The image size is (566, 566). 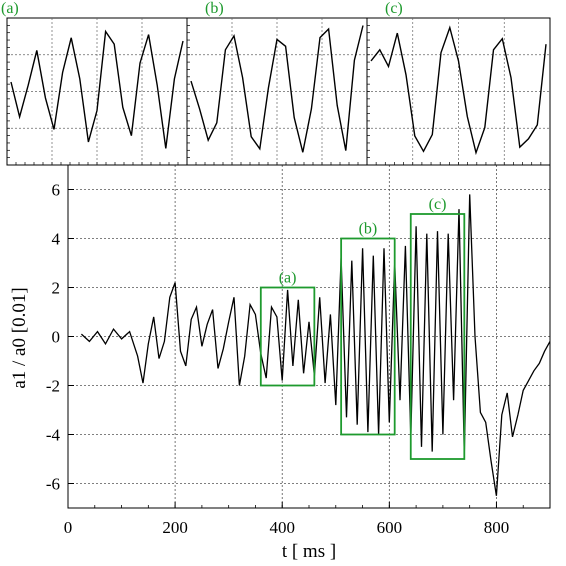 I want to click on highlight-box-label-a: (a), so click(x=288, y=278).